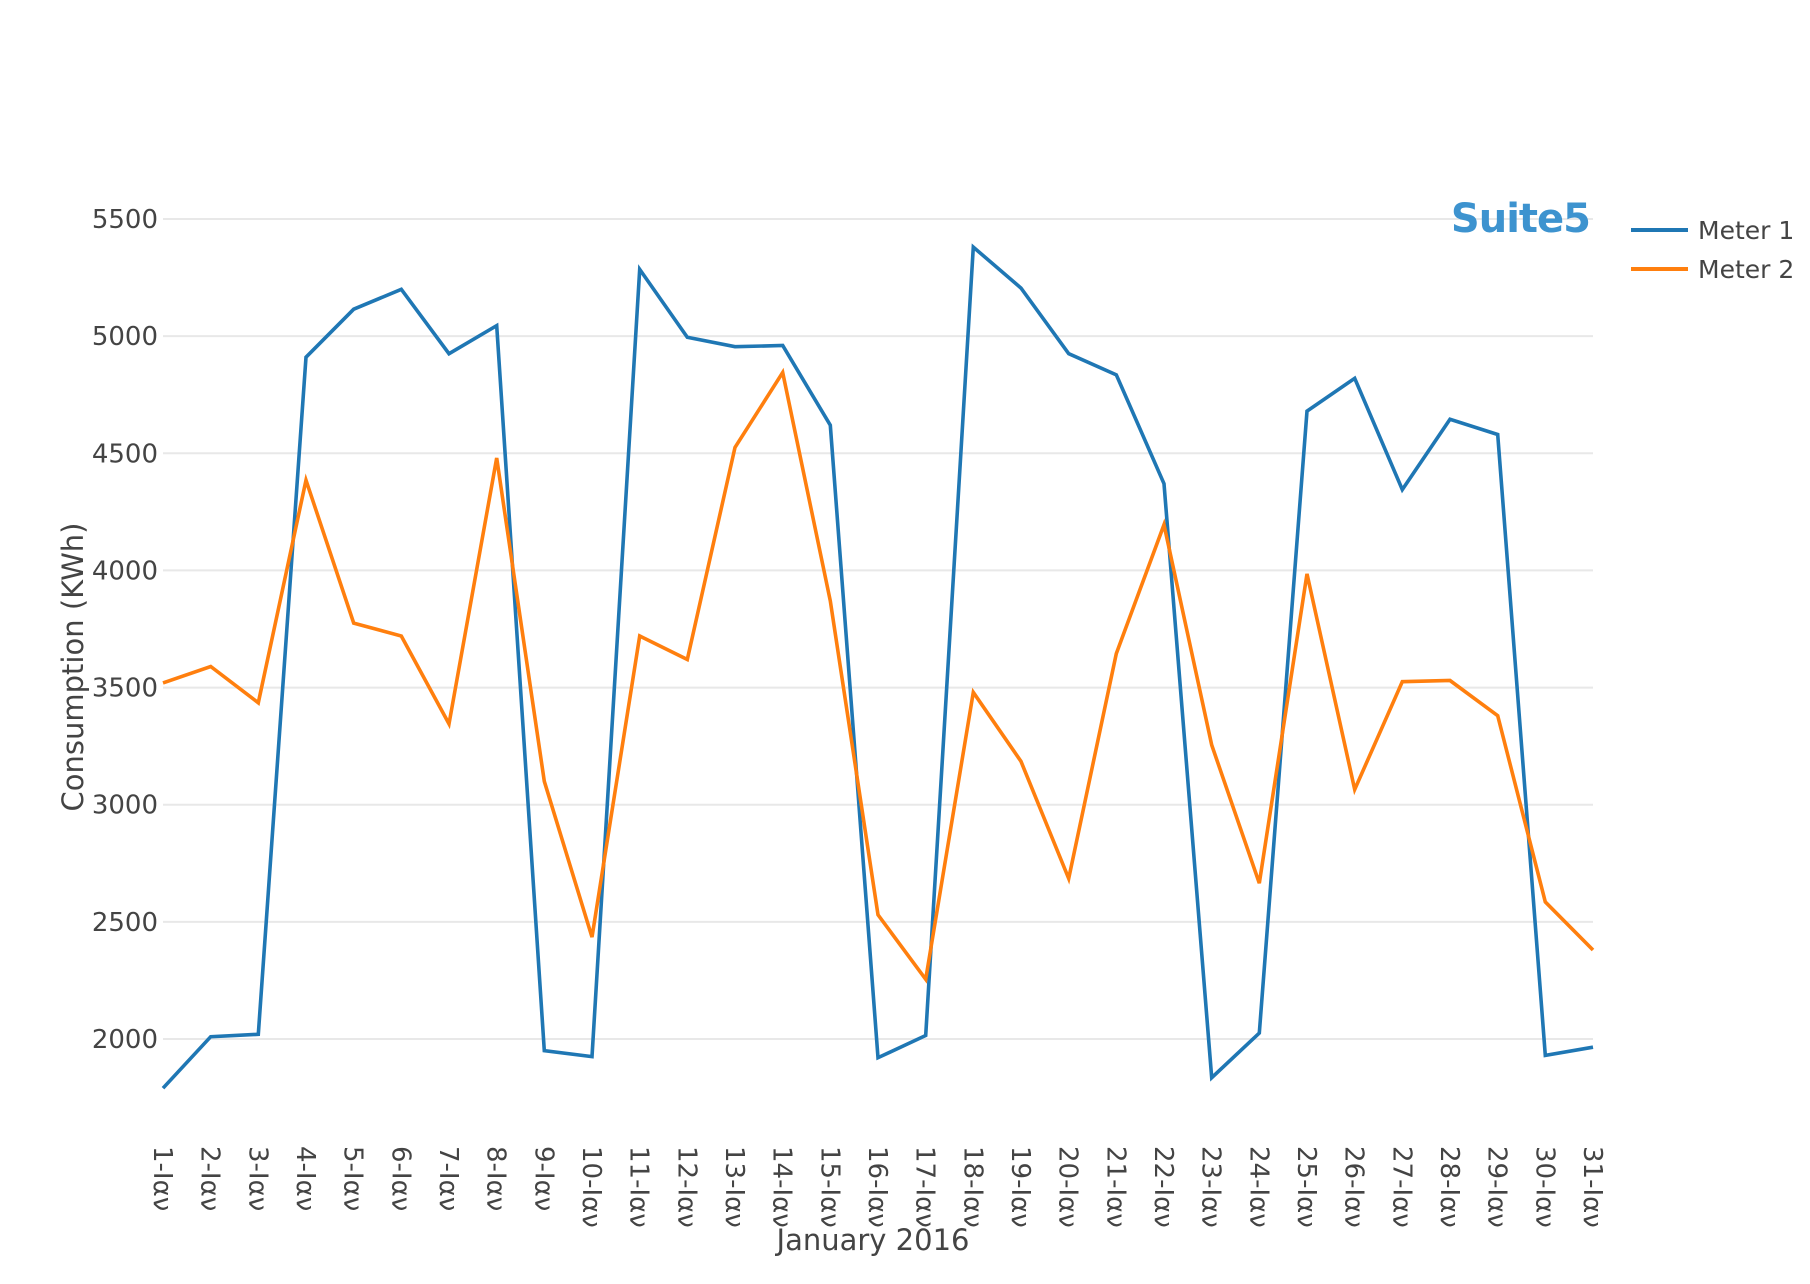  I want to click on x-tick-label: 22-Ιαν, so click(1163, 1187).